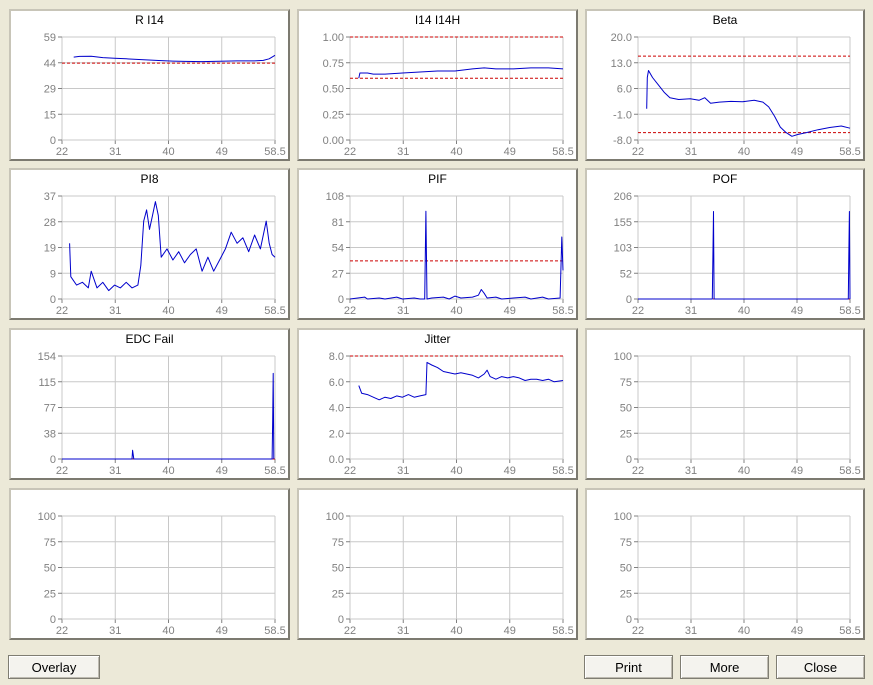 The image size is (873, 685). What do you see at coordinates (736, 85) in the screenshot?
I see `chart-svg: Beta 22 31 40 49 58.5 -8.0 -1.0 6.0 13.0 20.0` at bounding box center [736, 85].